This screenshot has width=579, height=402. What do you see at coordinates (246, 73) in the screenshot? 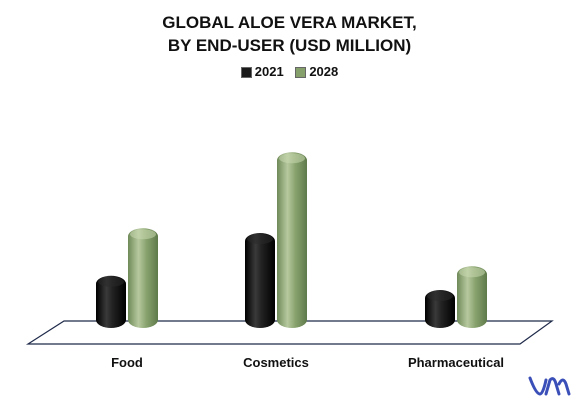
I see `legend-swatch-2021` at bounding box center [246, 73].